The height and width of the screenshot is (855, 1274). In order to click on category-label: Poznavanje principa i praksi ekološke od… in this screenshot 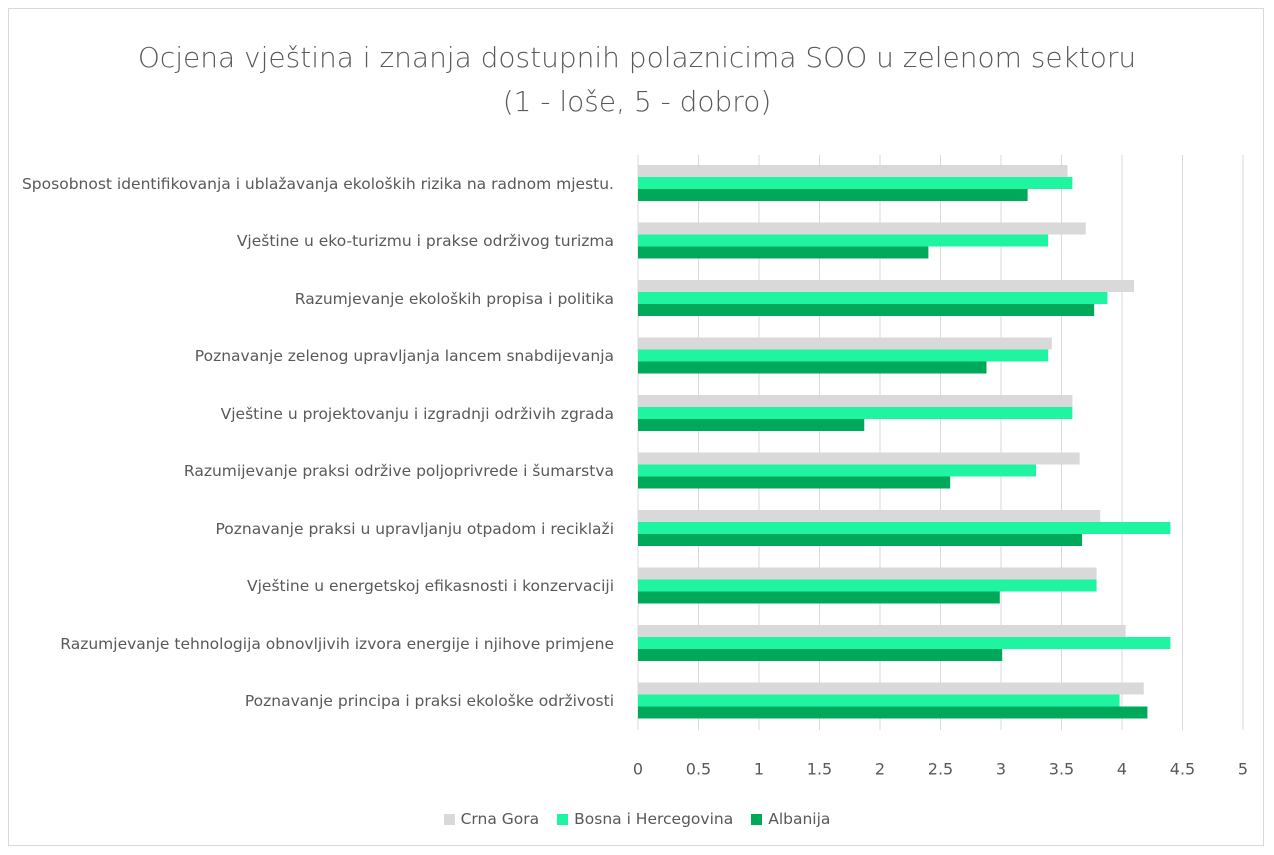, I will do `click(429, 701)`.